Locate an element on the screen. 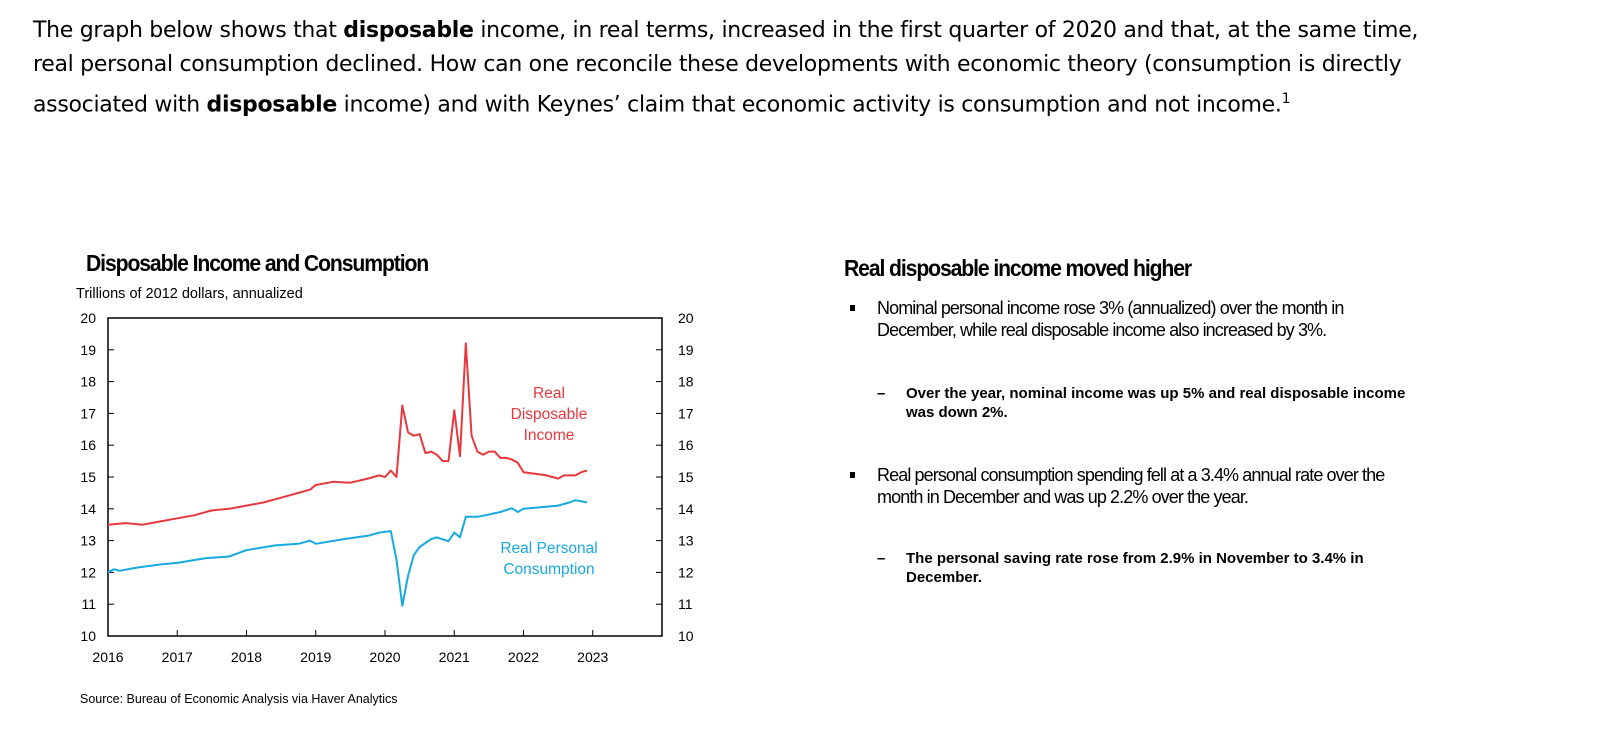 The image size is (1598, 746). x-tick-label: 2020 is located at coordinates (384, 657).